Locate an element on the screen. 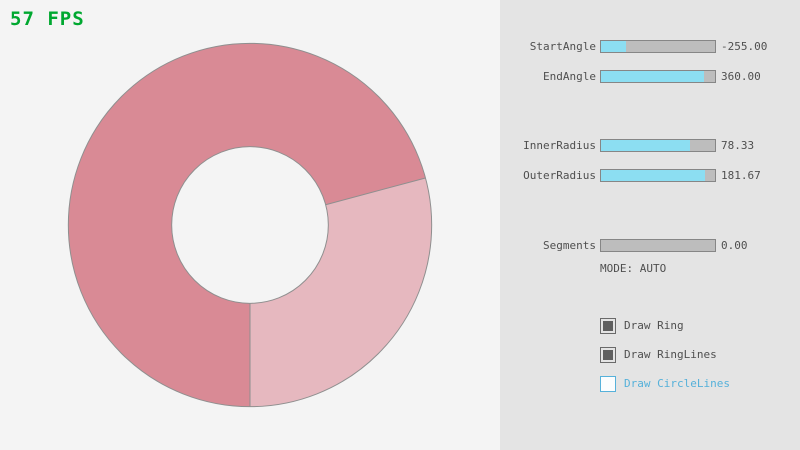 The image size is (800, 450). slider-row-segments: Segments 0.00 is located at coordinates (650, 245).